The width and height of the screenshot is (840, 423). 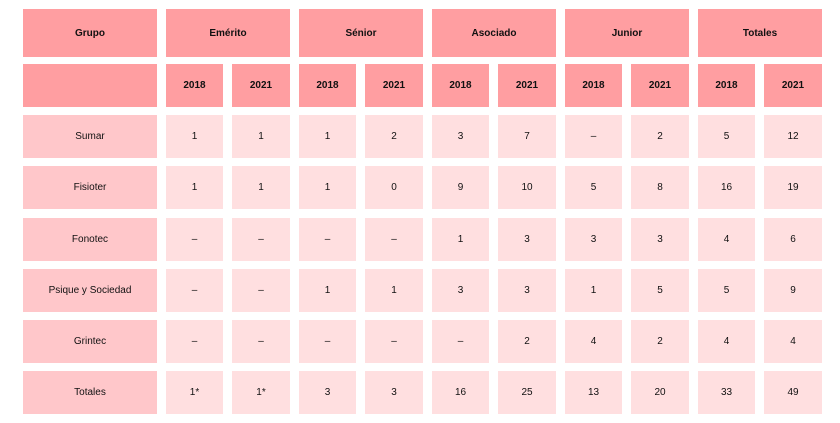 What do you see at coordinates (726, 392) in the screenshot?
I see `table-cell: 33` at bounding box center [726, 392].